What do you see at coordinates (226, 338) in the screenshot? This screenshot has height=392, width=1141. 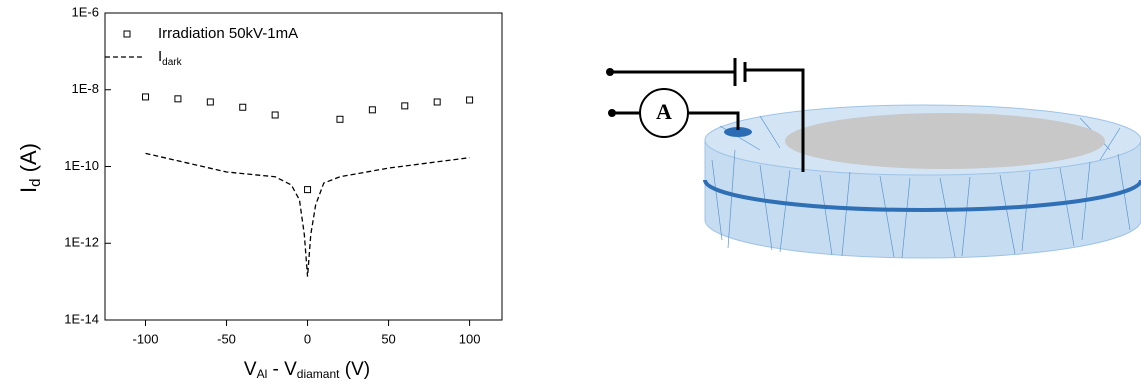 I see `x-tick-label: -50` at bounding box center [226, 338].